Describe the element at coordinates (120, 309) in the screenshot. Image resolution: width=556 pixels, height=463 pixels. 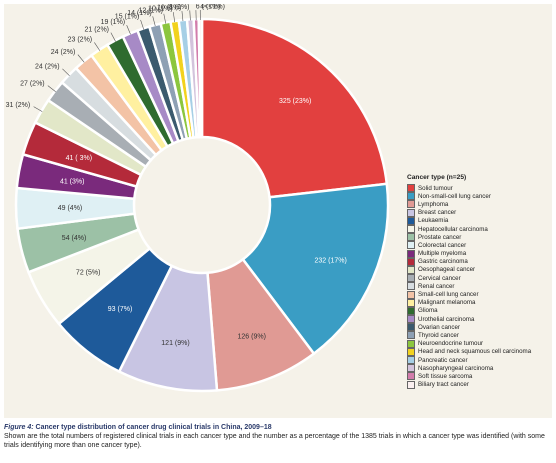
I see `slice-data-label: 93 (7%)` at that location.